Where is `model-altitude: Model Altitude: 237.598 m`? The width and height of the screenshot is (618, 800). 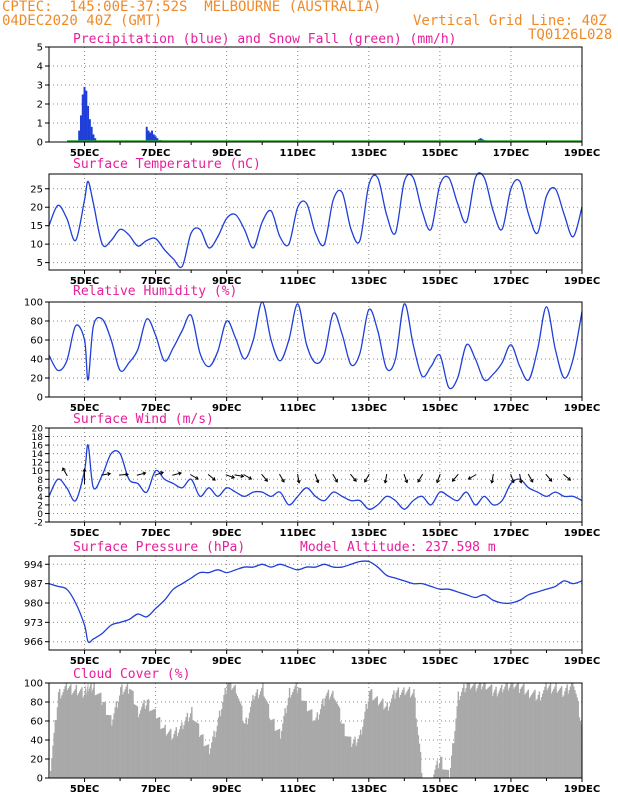
model-altitude: Model Altitude: 237.598 m is located at coordinates (398, 547).